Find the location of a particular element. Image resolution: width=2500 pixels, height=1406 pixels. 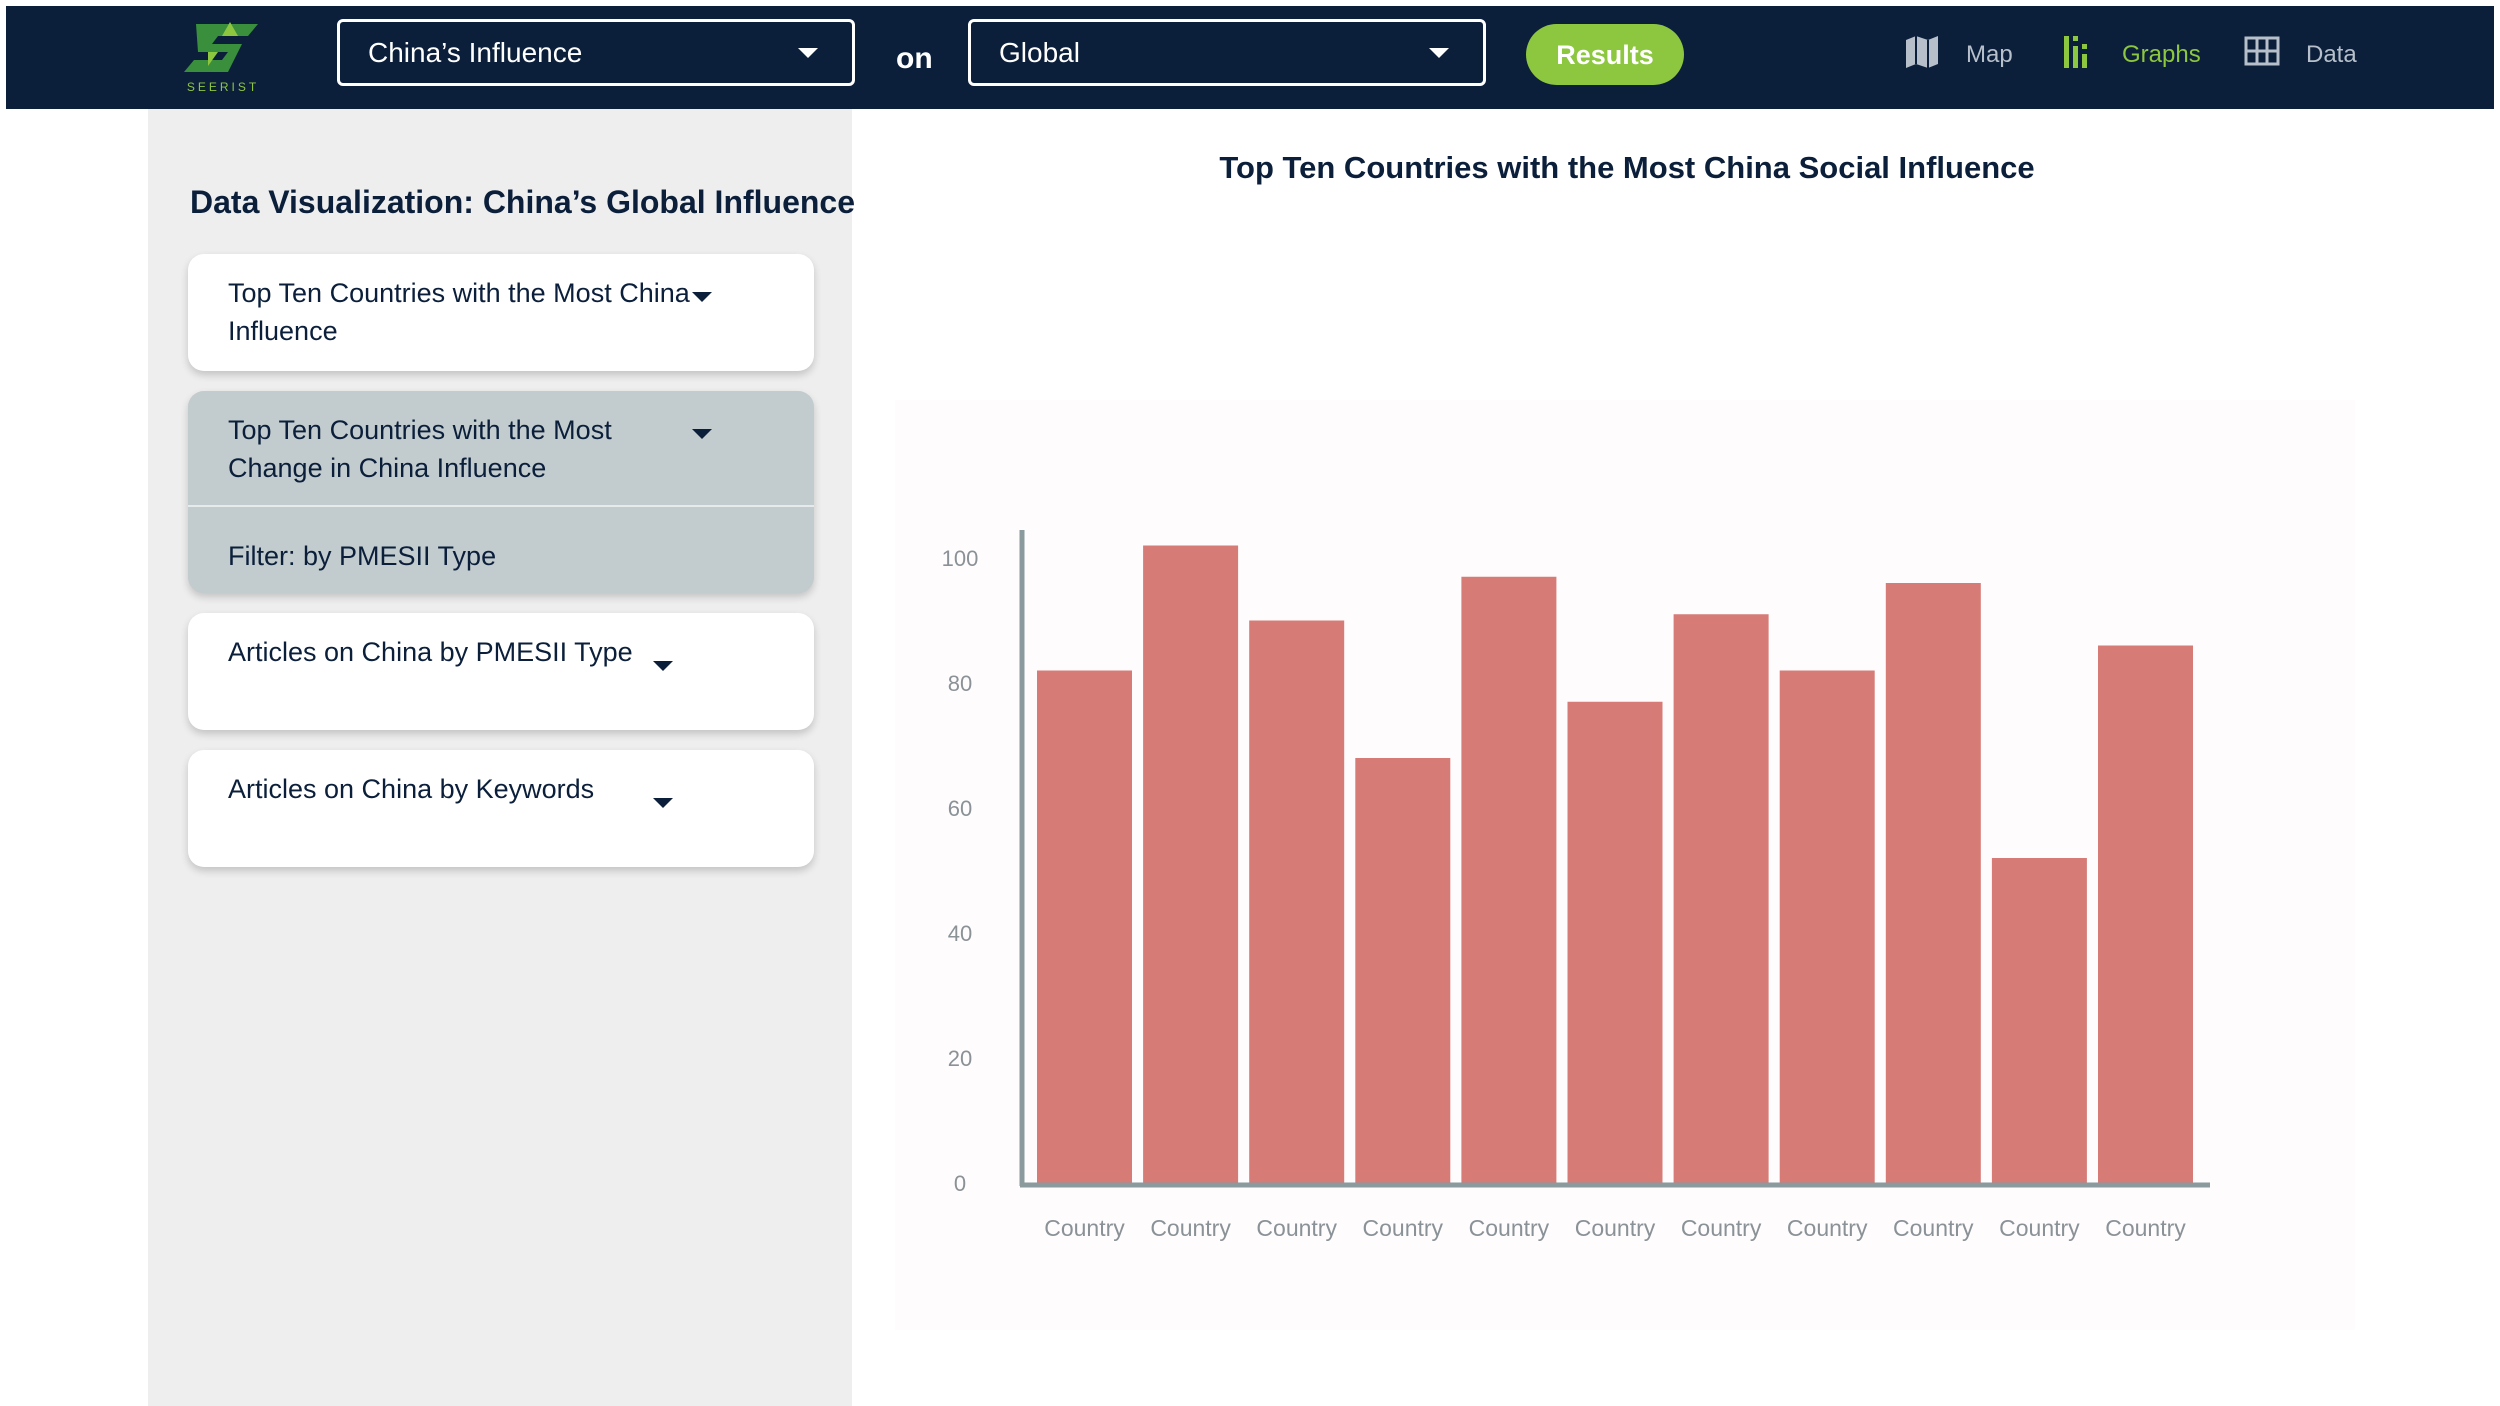

filter-pmesii-type: Filter: by PMESII Type is located at coordinates (362, 556).